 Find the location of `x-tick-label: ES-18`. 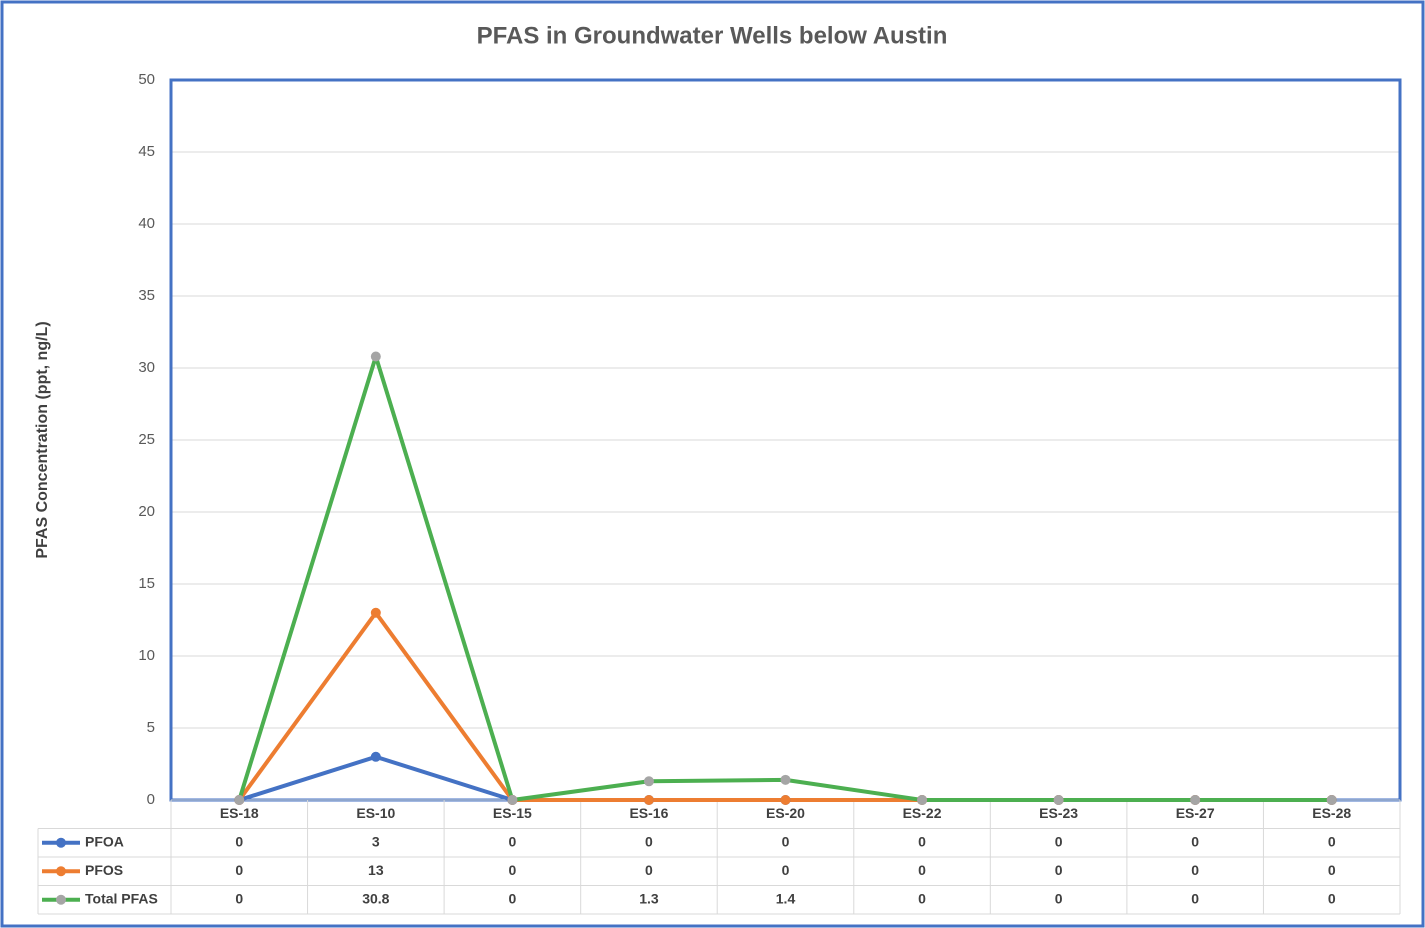

x-tick-label: ES-18 is located at coordinates (239, 813).